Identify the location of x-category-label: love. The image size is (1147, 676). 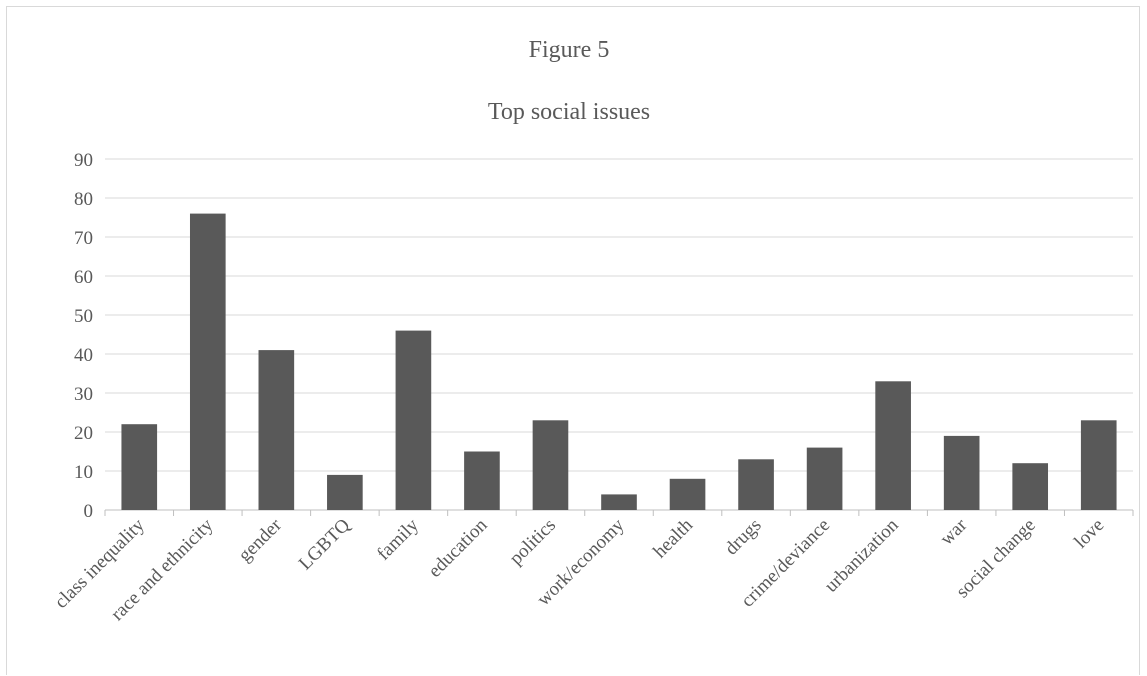
(1089, 534).